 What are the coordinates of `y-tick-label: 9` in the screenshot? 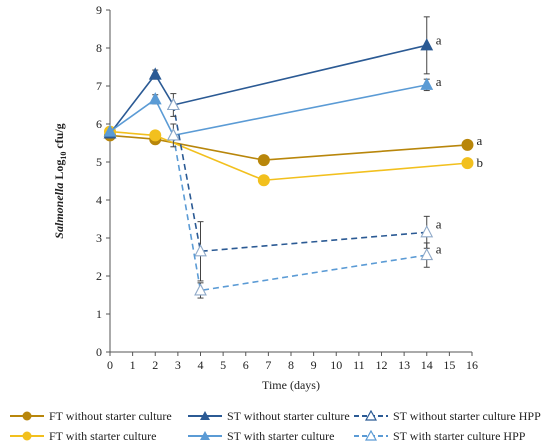 It's located at (99, 10).